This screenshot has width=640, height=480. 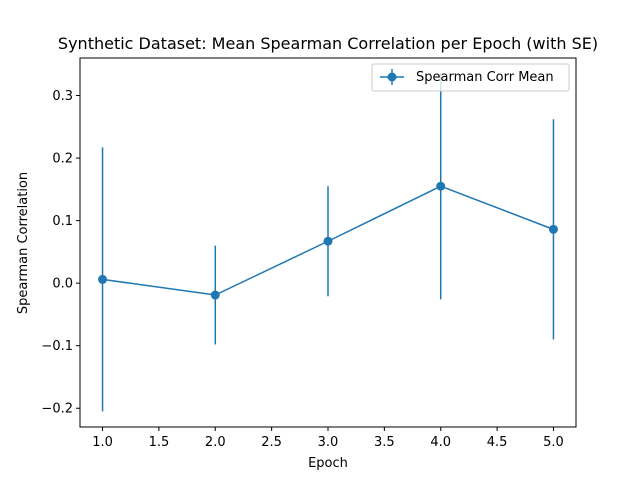 I want to click on y-tick-label: 0.1, so click(x=62, y=221).